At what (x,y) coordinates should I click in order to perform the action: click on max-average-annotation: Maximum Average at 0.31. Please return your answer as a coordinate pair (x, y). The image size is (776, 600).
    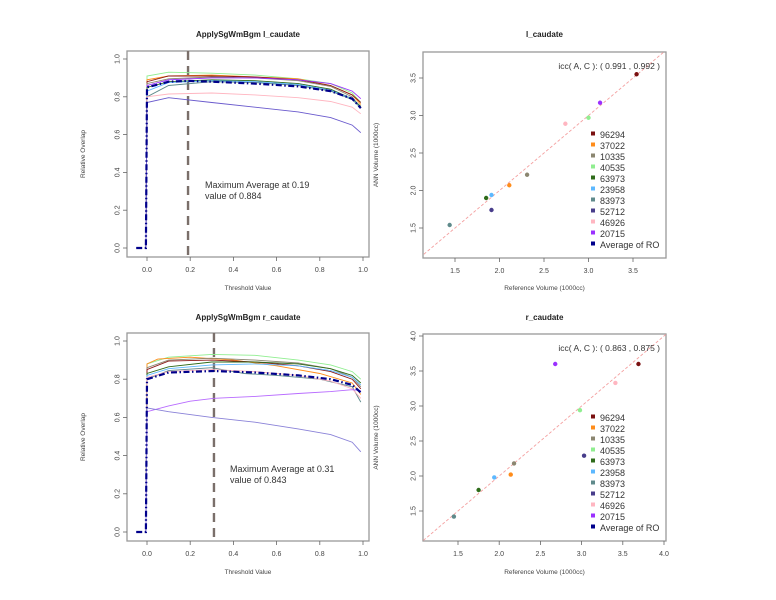
    Looking at the image, I should click on (282, 469).